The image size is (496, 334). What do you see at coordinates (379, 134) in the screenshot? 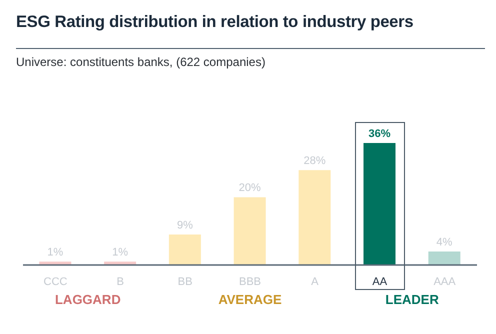
I see `data-label: 36%` at bounding box center [379, 134].